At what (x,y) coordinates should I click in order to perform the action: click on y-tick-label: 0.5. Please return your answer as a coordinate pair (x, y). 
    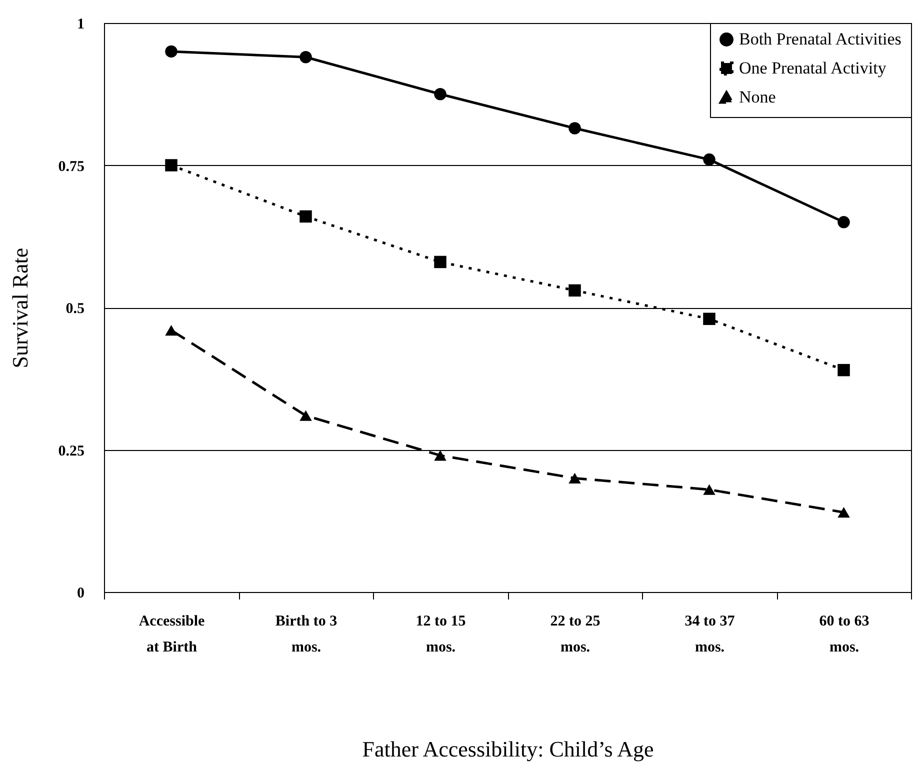
    Looking at the image, I should click on (75, 309).